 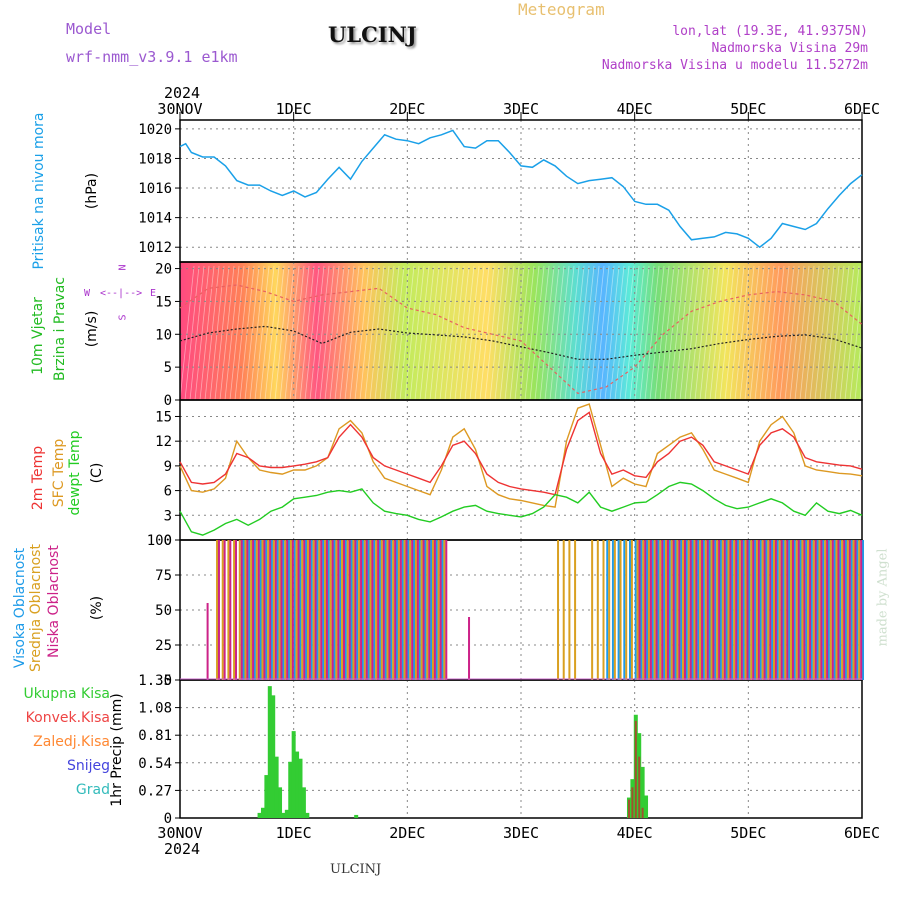 What do you see at coordinates (122, 292) in the screenshot?
I see `wind-compass: W E N S <--|-->` at bounding box center [122, 292].